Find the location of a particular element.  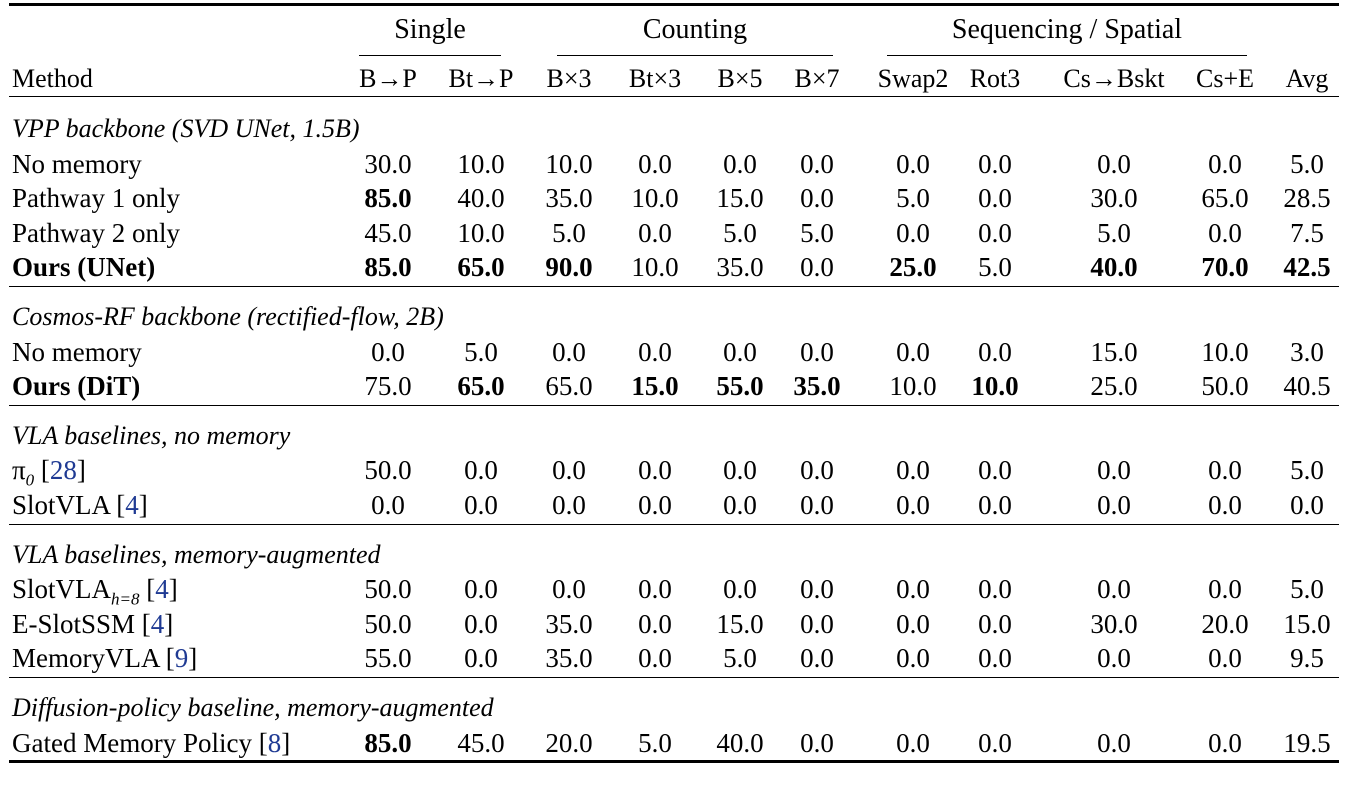

method-label: MemoryVLA is located at coordinates (85, 658).